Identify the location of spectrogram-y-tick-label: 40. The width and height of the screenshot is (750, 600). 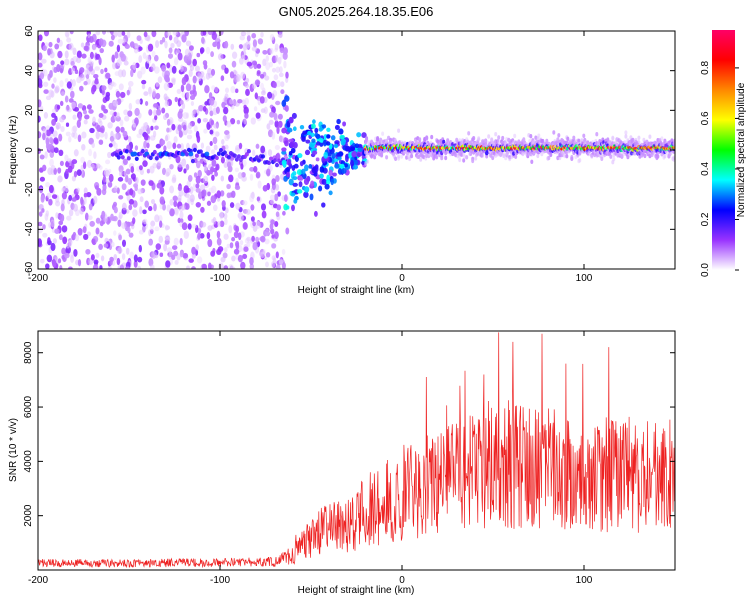
(29, 71).